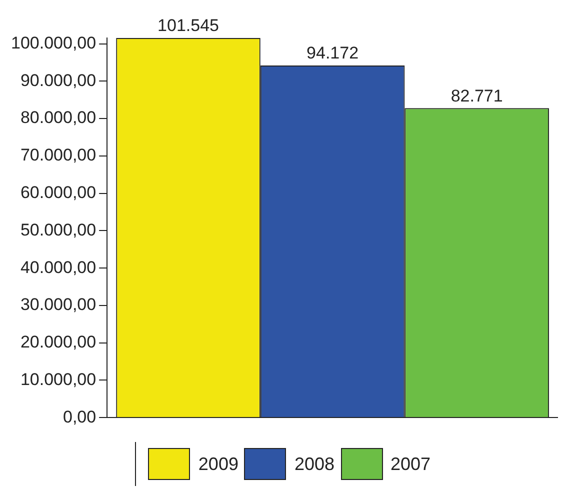 This screenshot has width=566, height=496. I want to click on y-tick-label: 0,00, so click(79, 416).